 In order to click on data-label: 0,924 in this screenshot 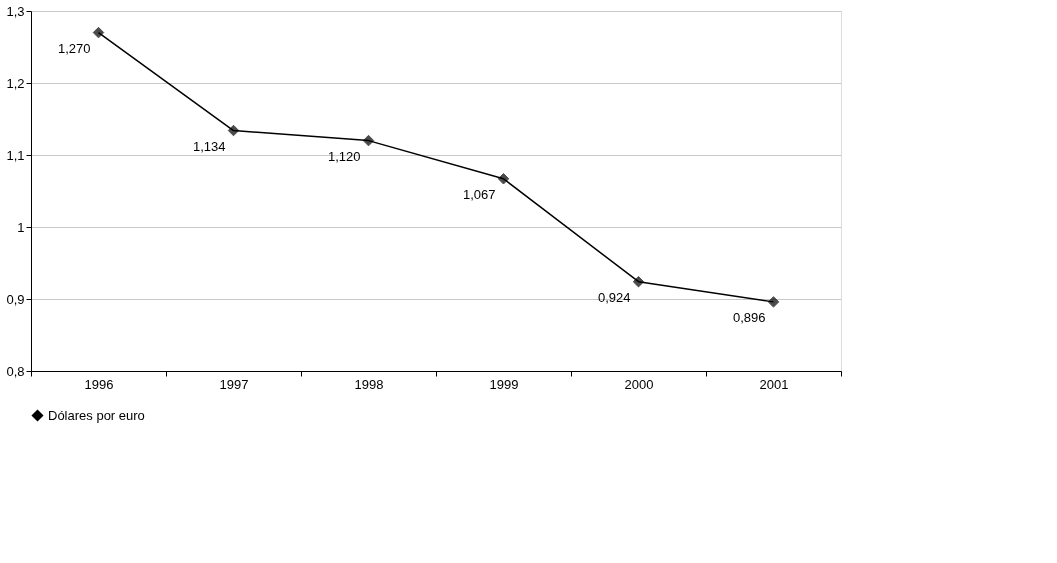, I will do `click(614, 297)`.